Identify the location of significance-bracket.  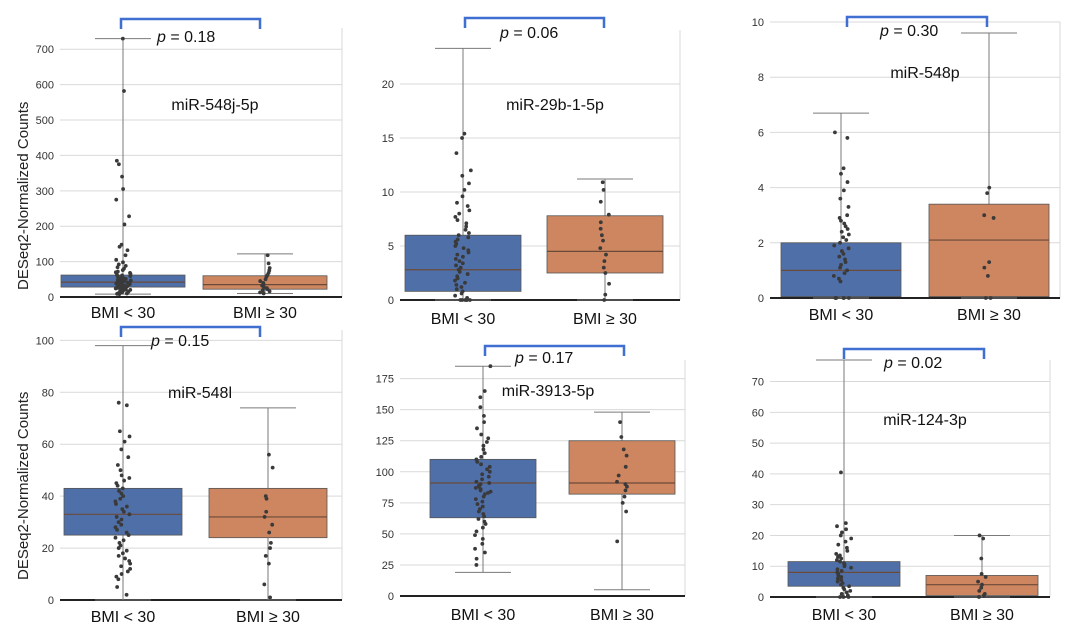
(554, 350).